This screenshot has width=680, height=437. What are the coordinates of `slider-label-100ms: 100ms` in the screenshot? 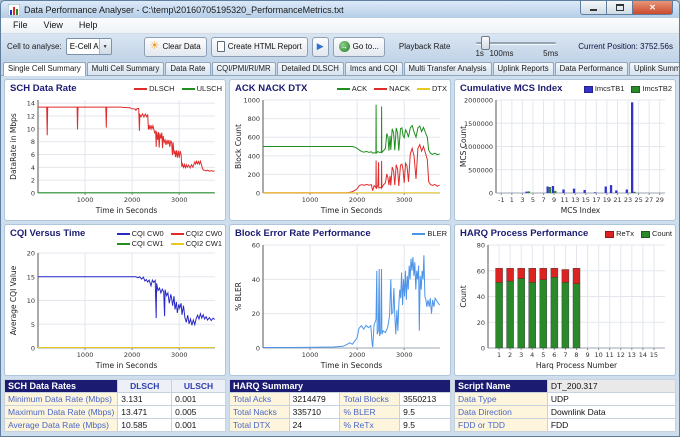 It's located at (501, 53).